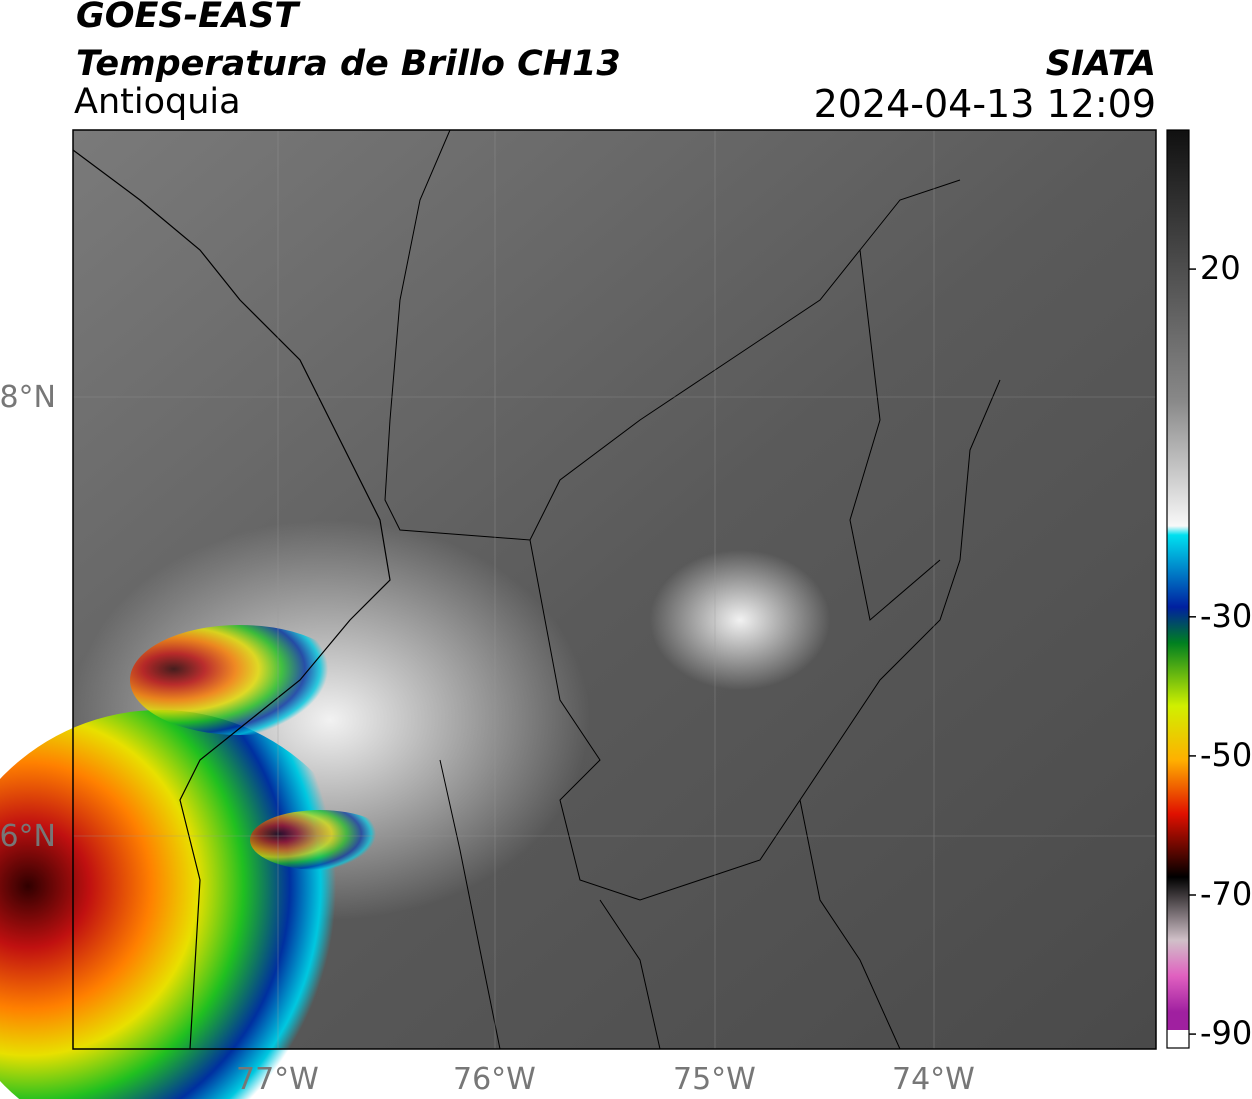 This screenshot has height=1099, width=1252. I want to click on title: GOES-EAST, so click(187, 18).